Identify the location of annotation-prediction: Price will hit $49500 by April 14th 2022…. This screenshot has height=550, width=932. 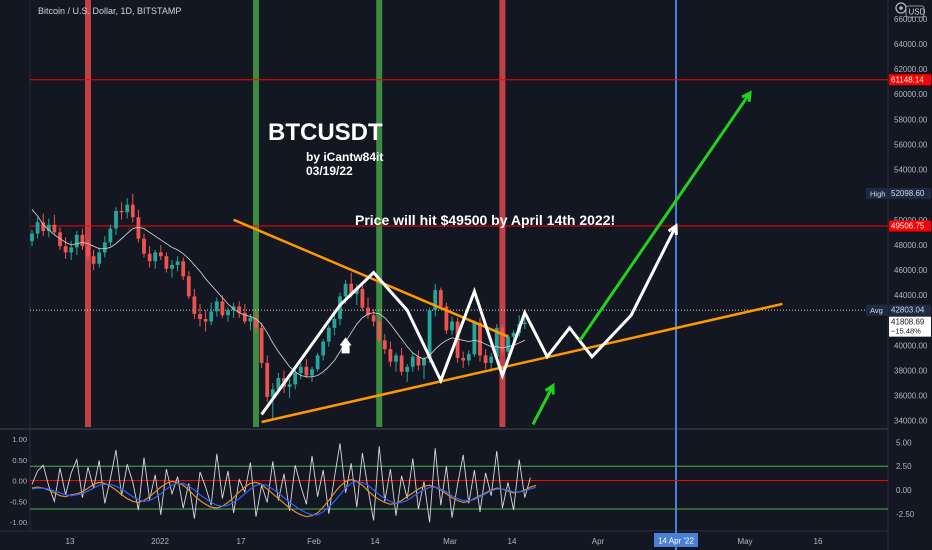
(485, 220).